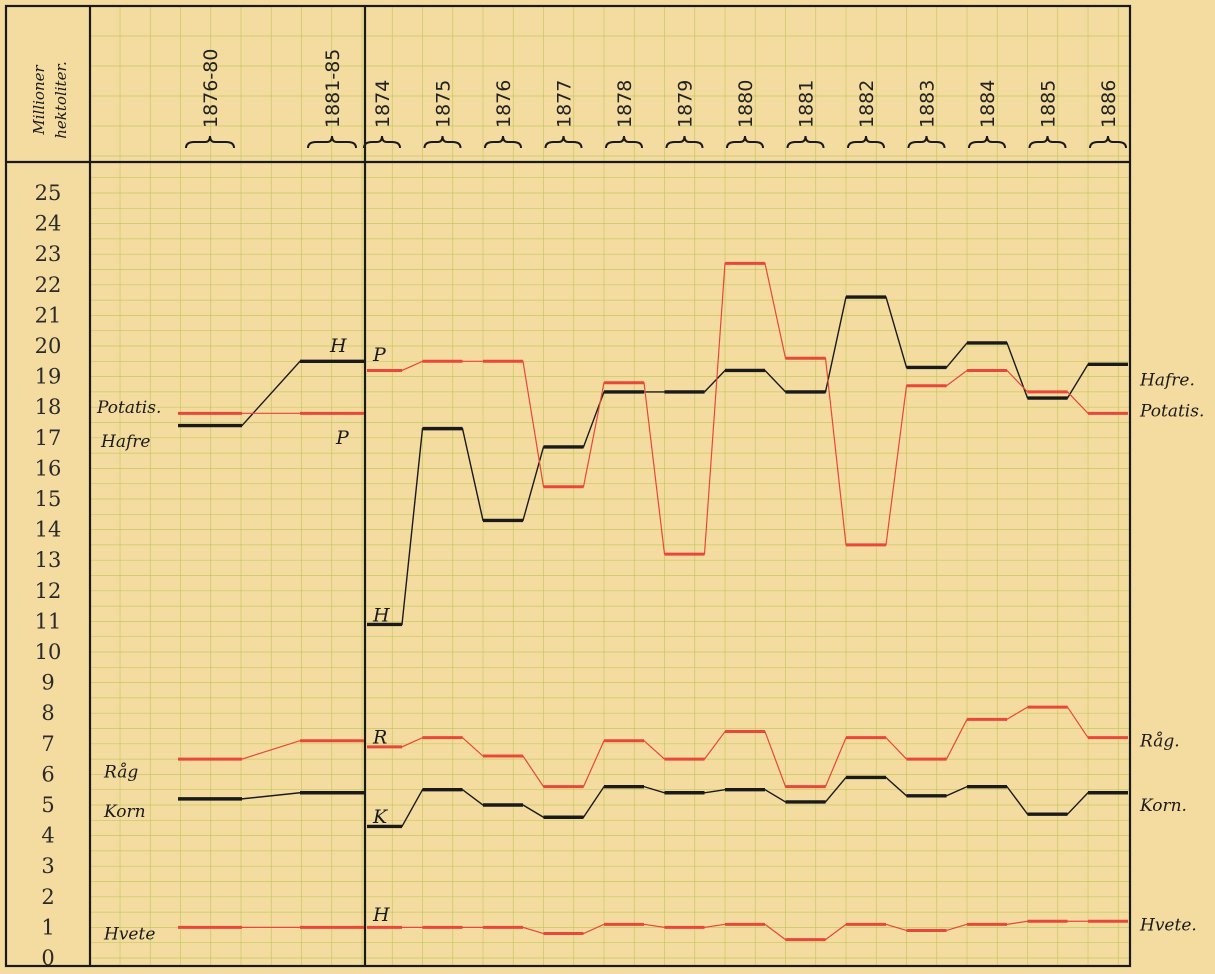  Describe the element at coordinates (128, 408) in the screenshot. I see `series-potatis-left-label: Potatis.` at that location.